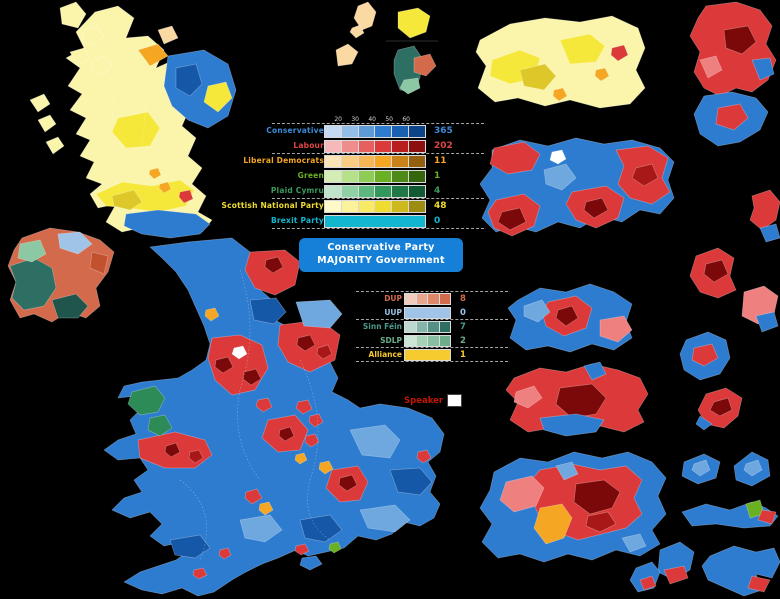 The height and width of the screenshot is (599, 780). I want to click on speaker-label: Speaker, so click(424, 400).